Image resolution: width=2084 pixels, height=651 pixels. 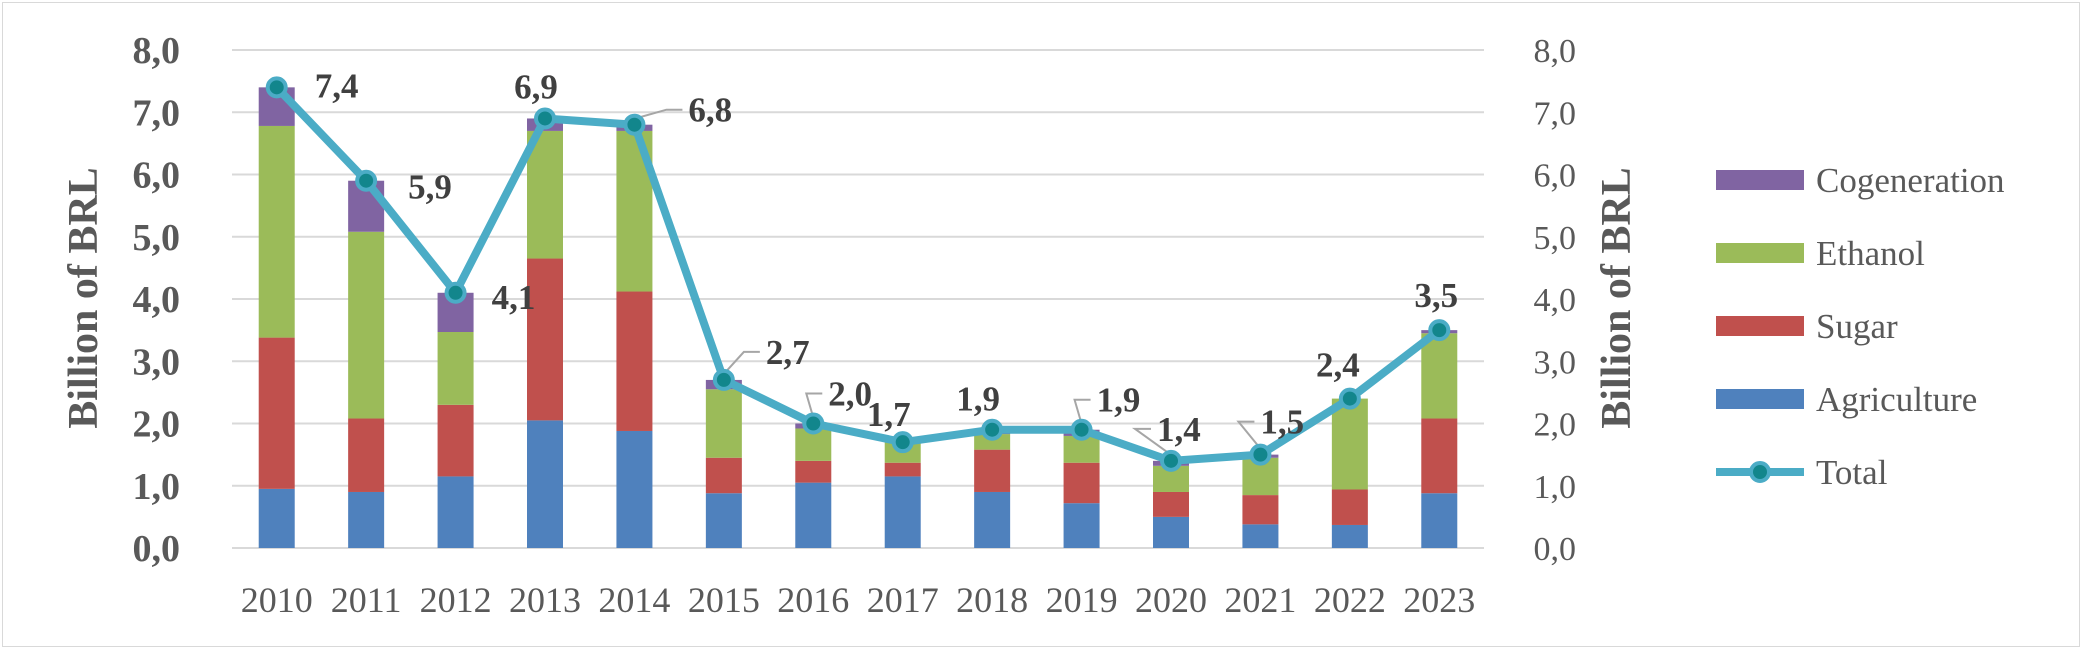 What do you see at coordinates (1760, 472) in the screenshot?
I see `legend-swatch-marker` at bounding box center [1760, 472].